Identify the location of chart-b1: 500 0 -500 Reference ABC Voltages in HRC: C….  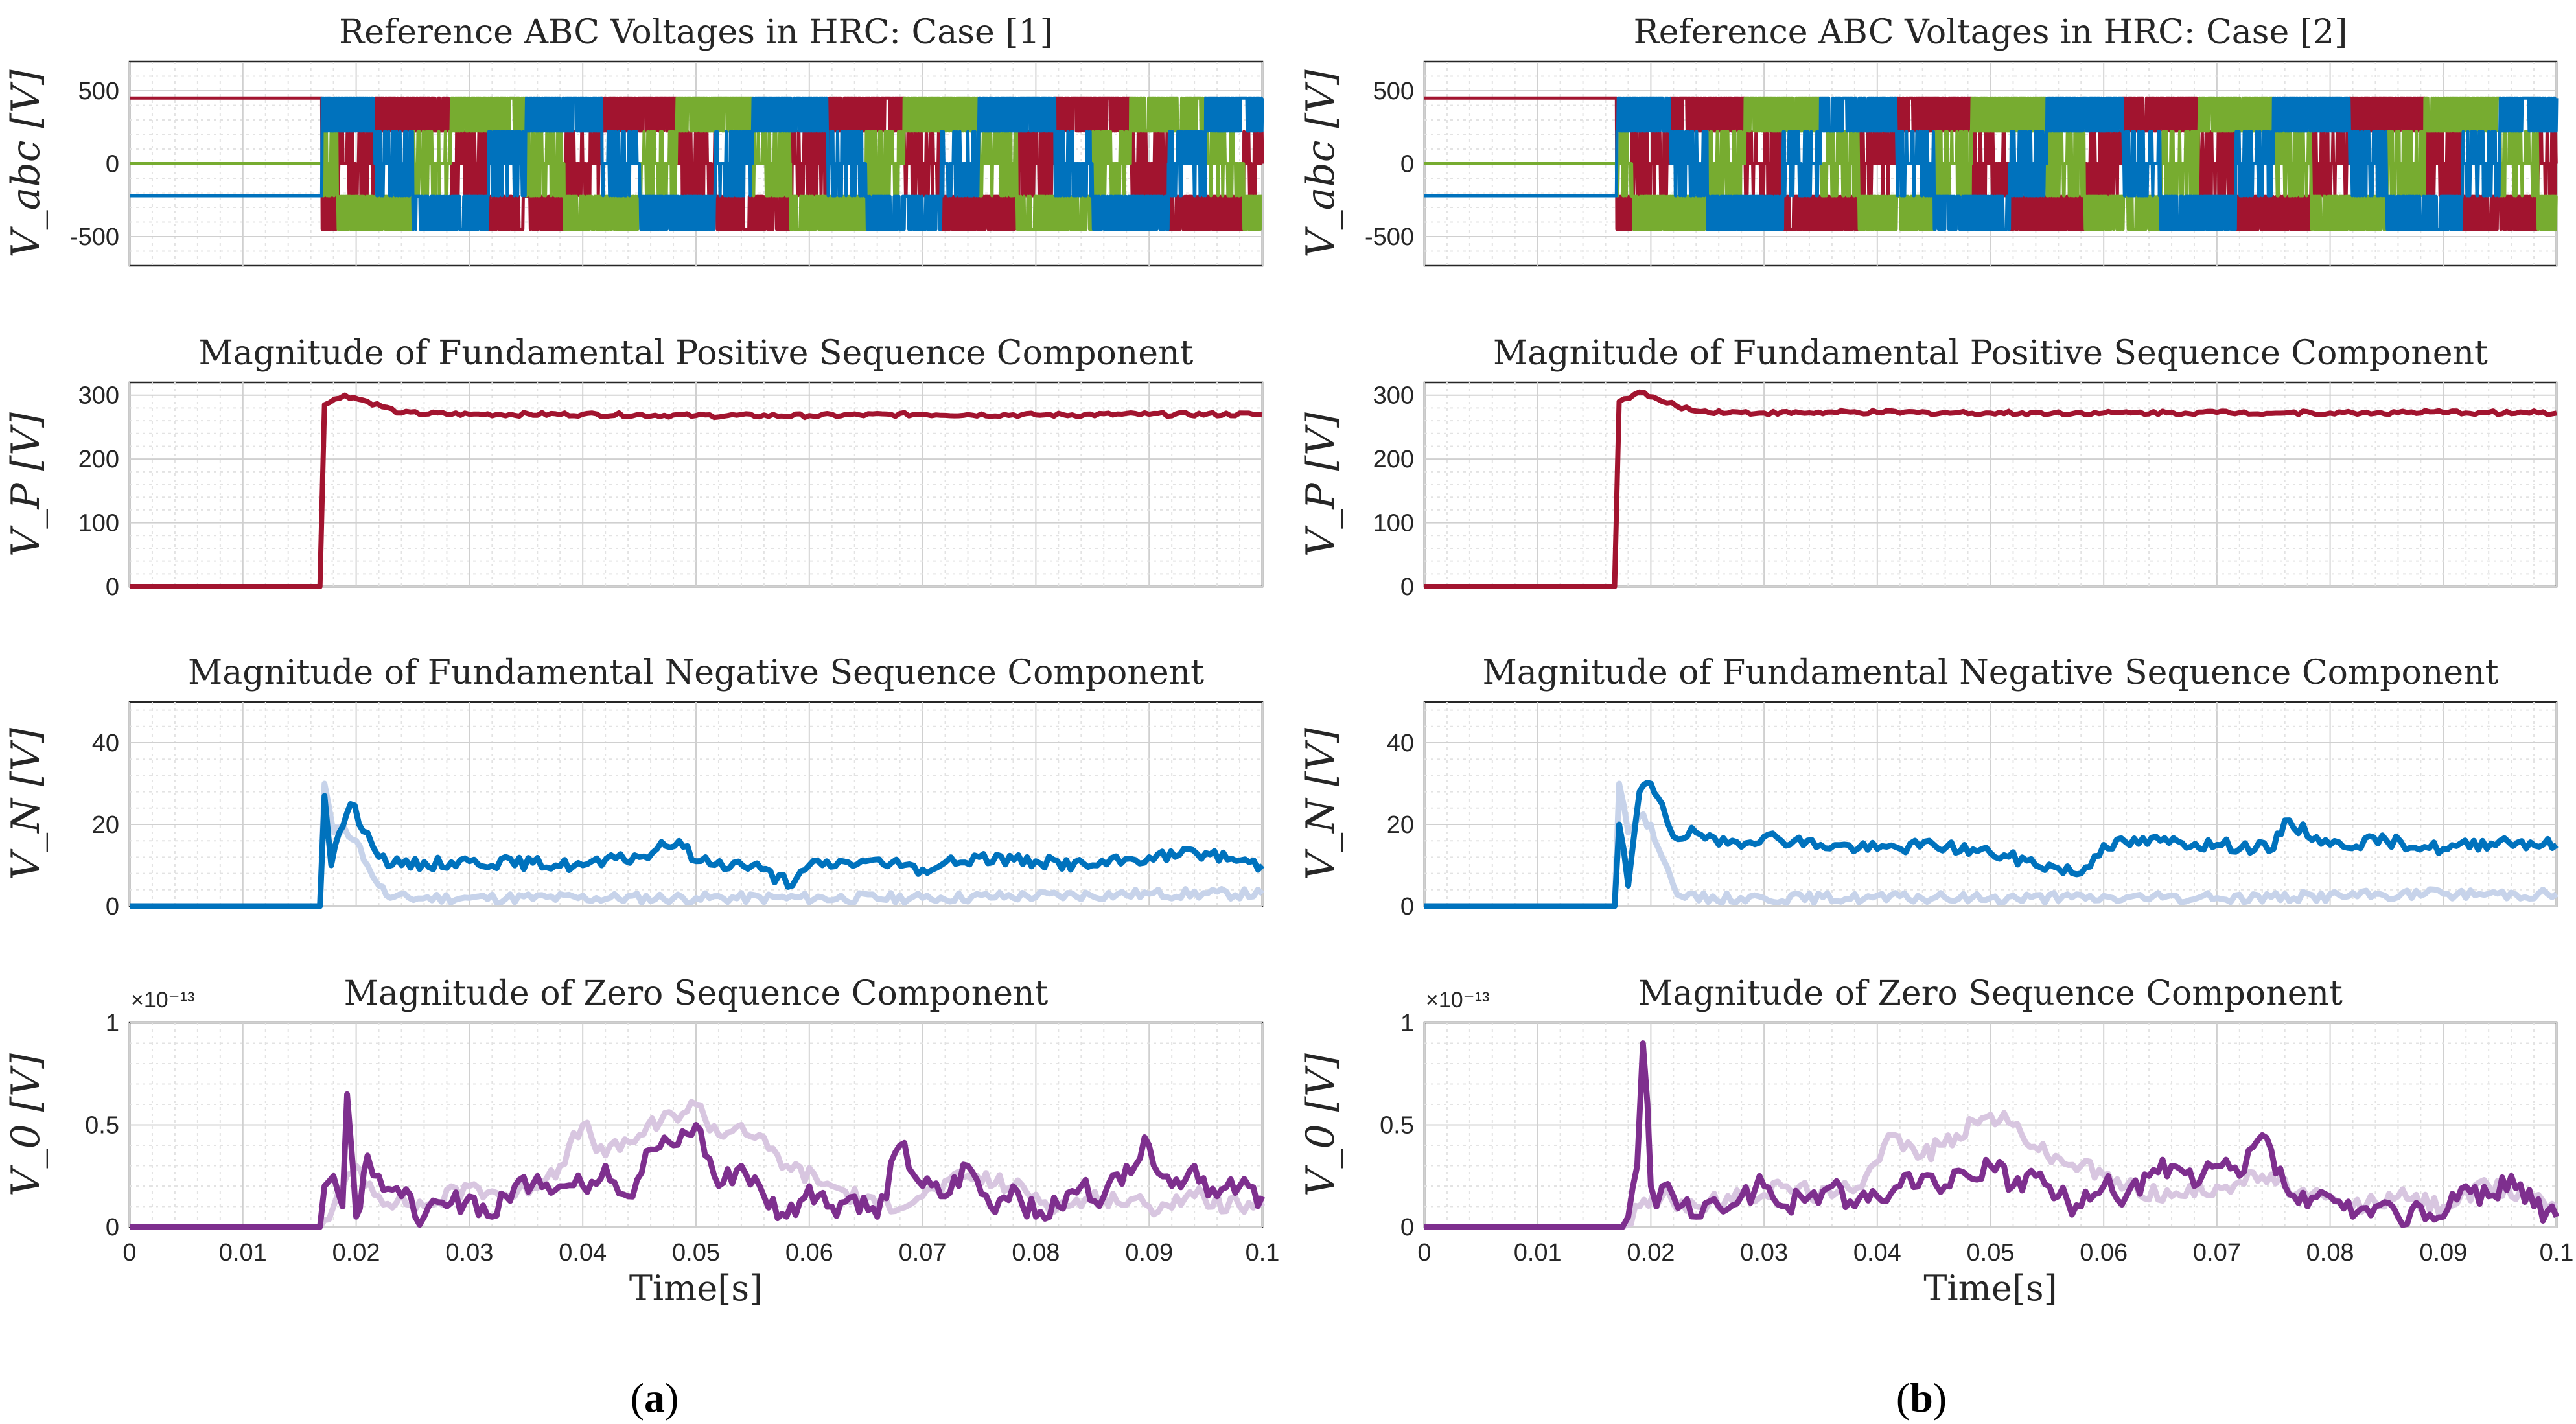
(1929, 140).